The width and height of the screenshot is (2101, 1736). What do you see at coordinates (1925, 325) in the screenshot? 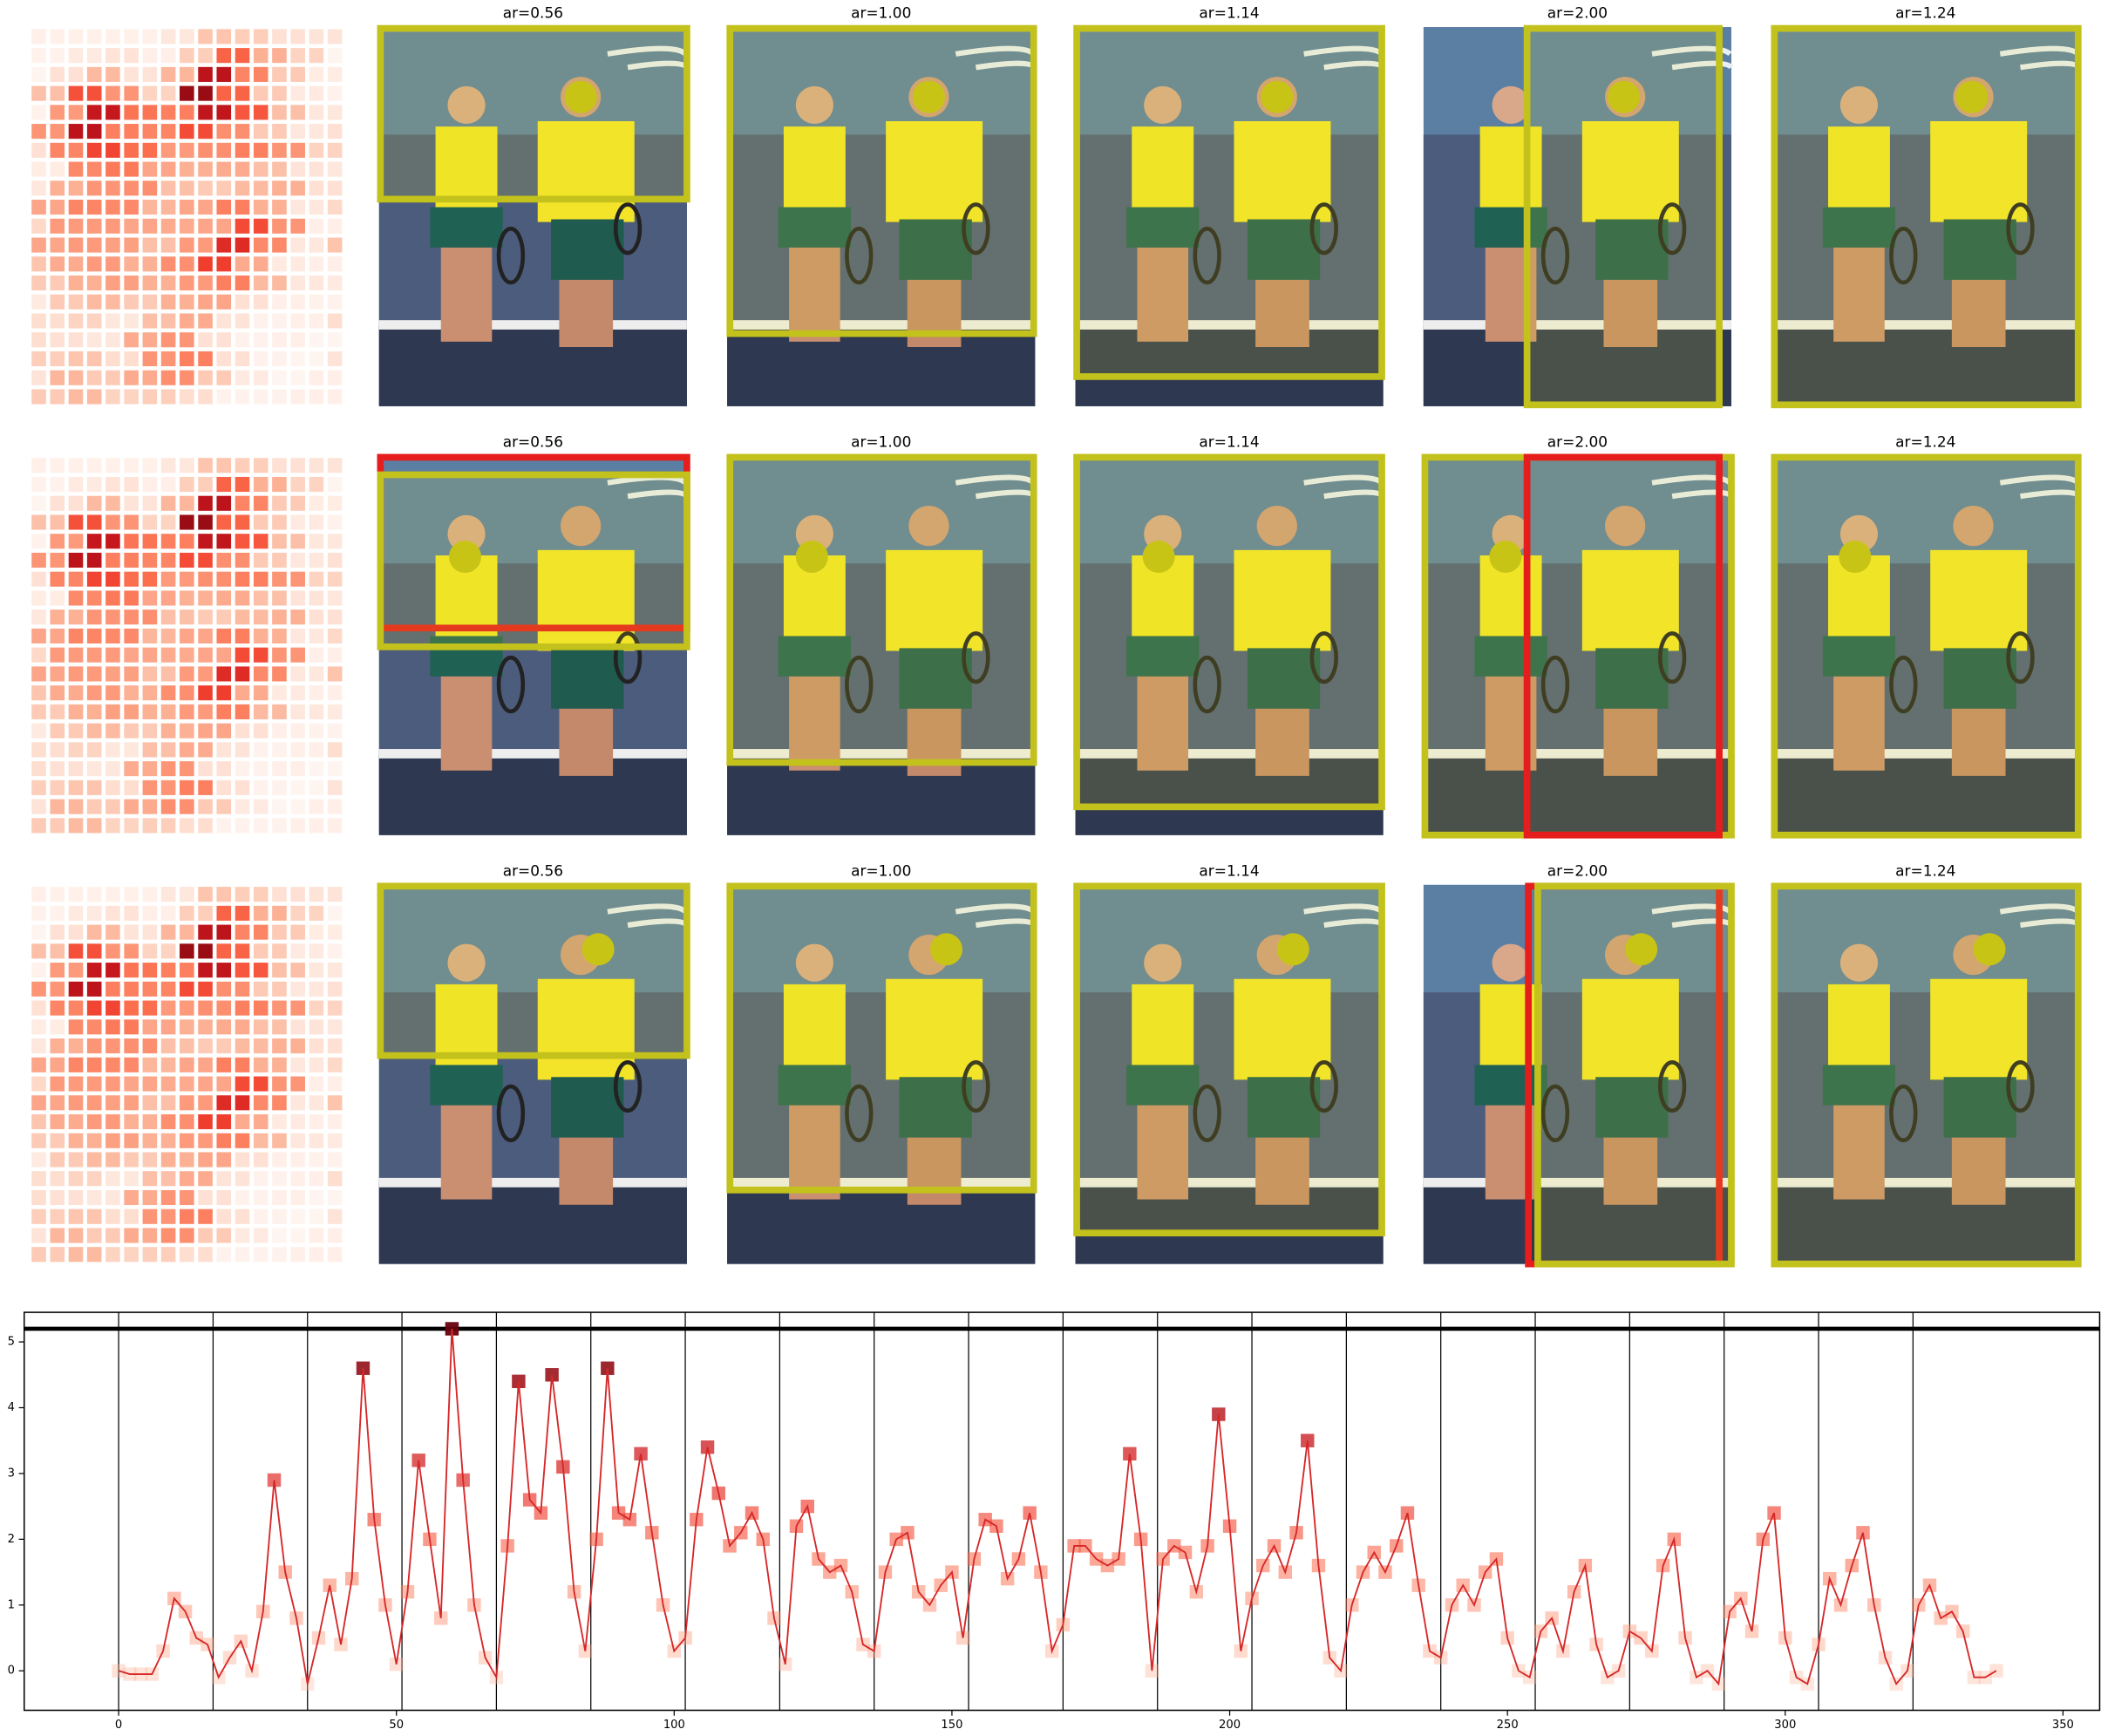
I see `net-top` at bounding box center [1925, 325].